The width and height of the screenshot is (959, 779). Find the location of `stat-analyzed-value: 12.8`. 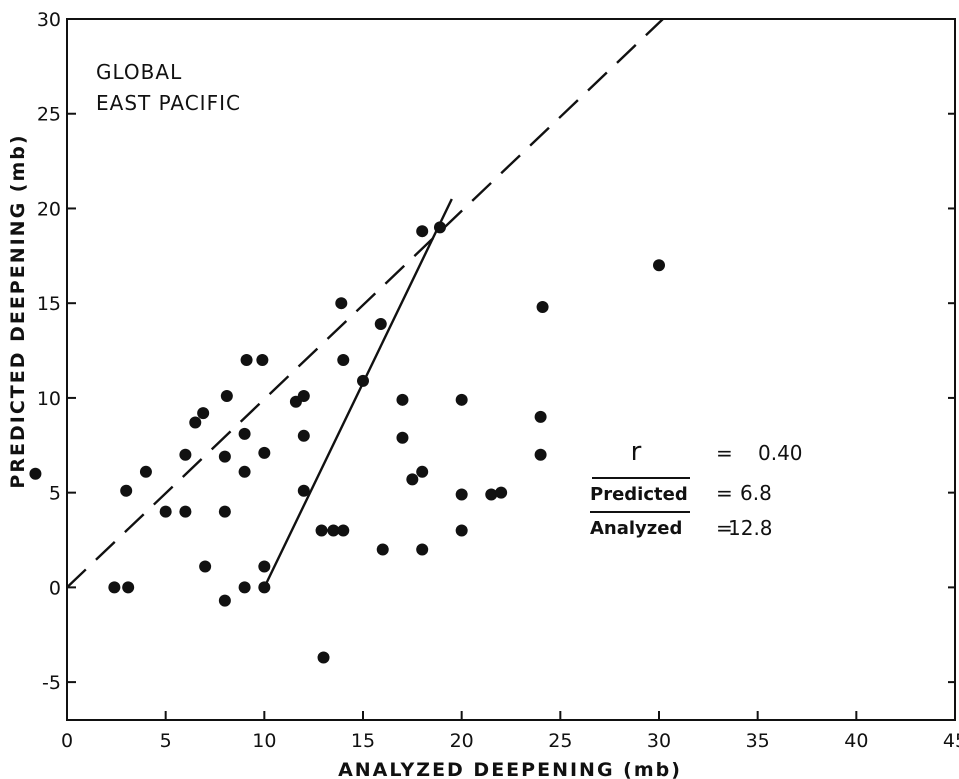

stat-analyzed-value: 12.8 is located at coordinates (750, 528).